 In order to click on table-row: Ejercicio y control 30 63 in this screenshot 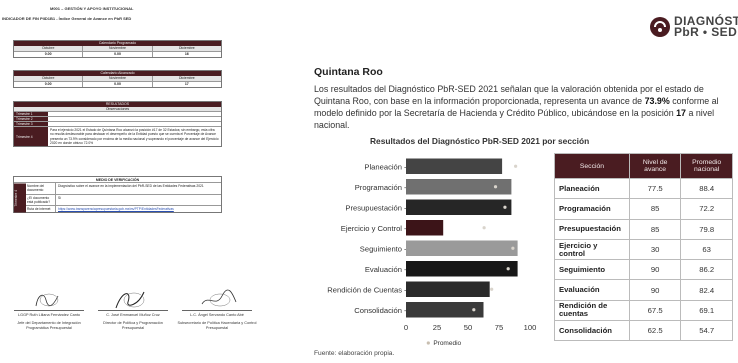, I will do `click(643, 249)`.